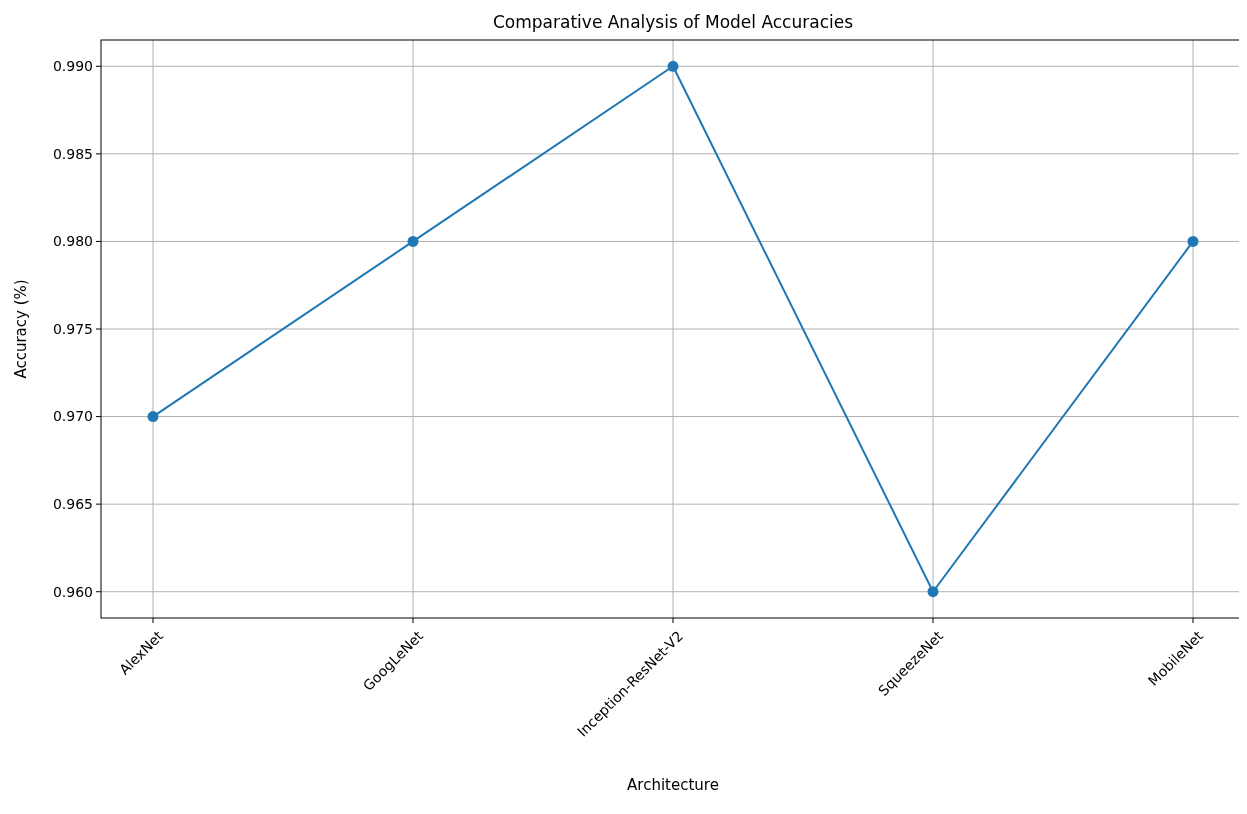 The width and height of the screenshot is (1247, 814). I want to click on y-tick-label: 0.985, so click(72, 153).